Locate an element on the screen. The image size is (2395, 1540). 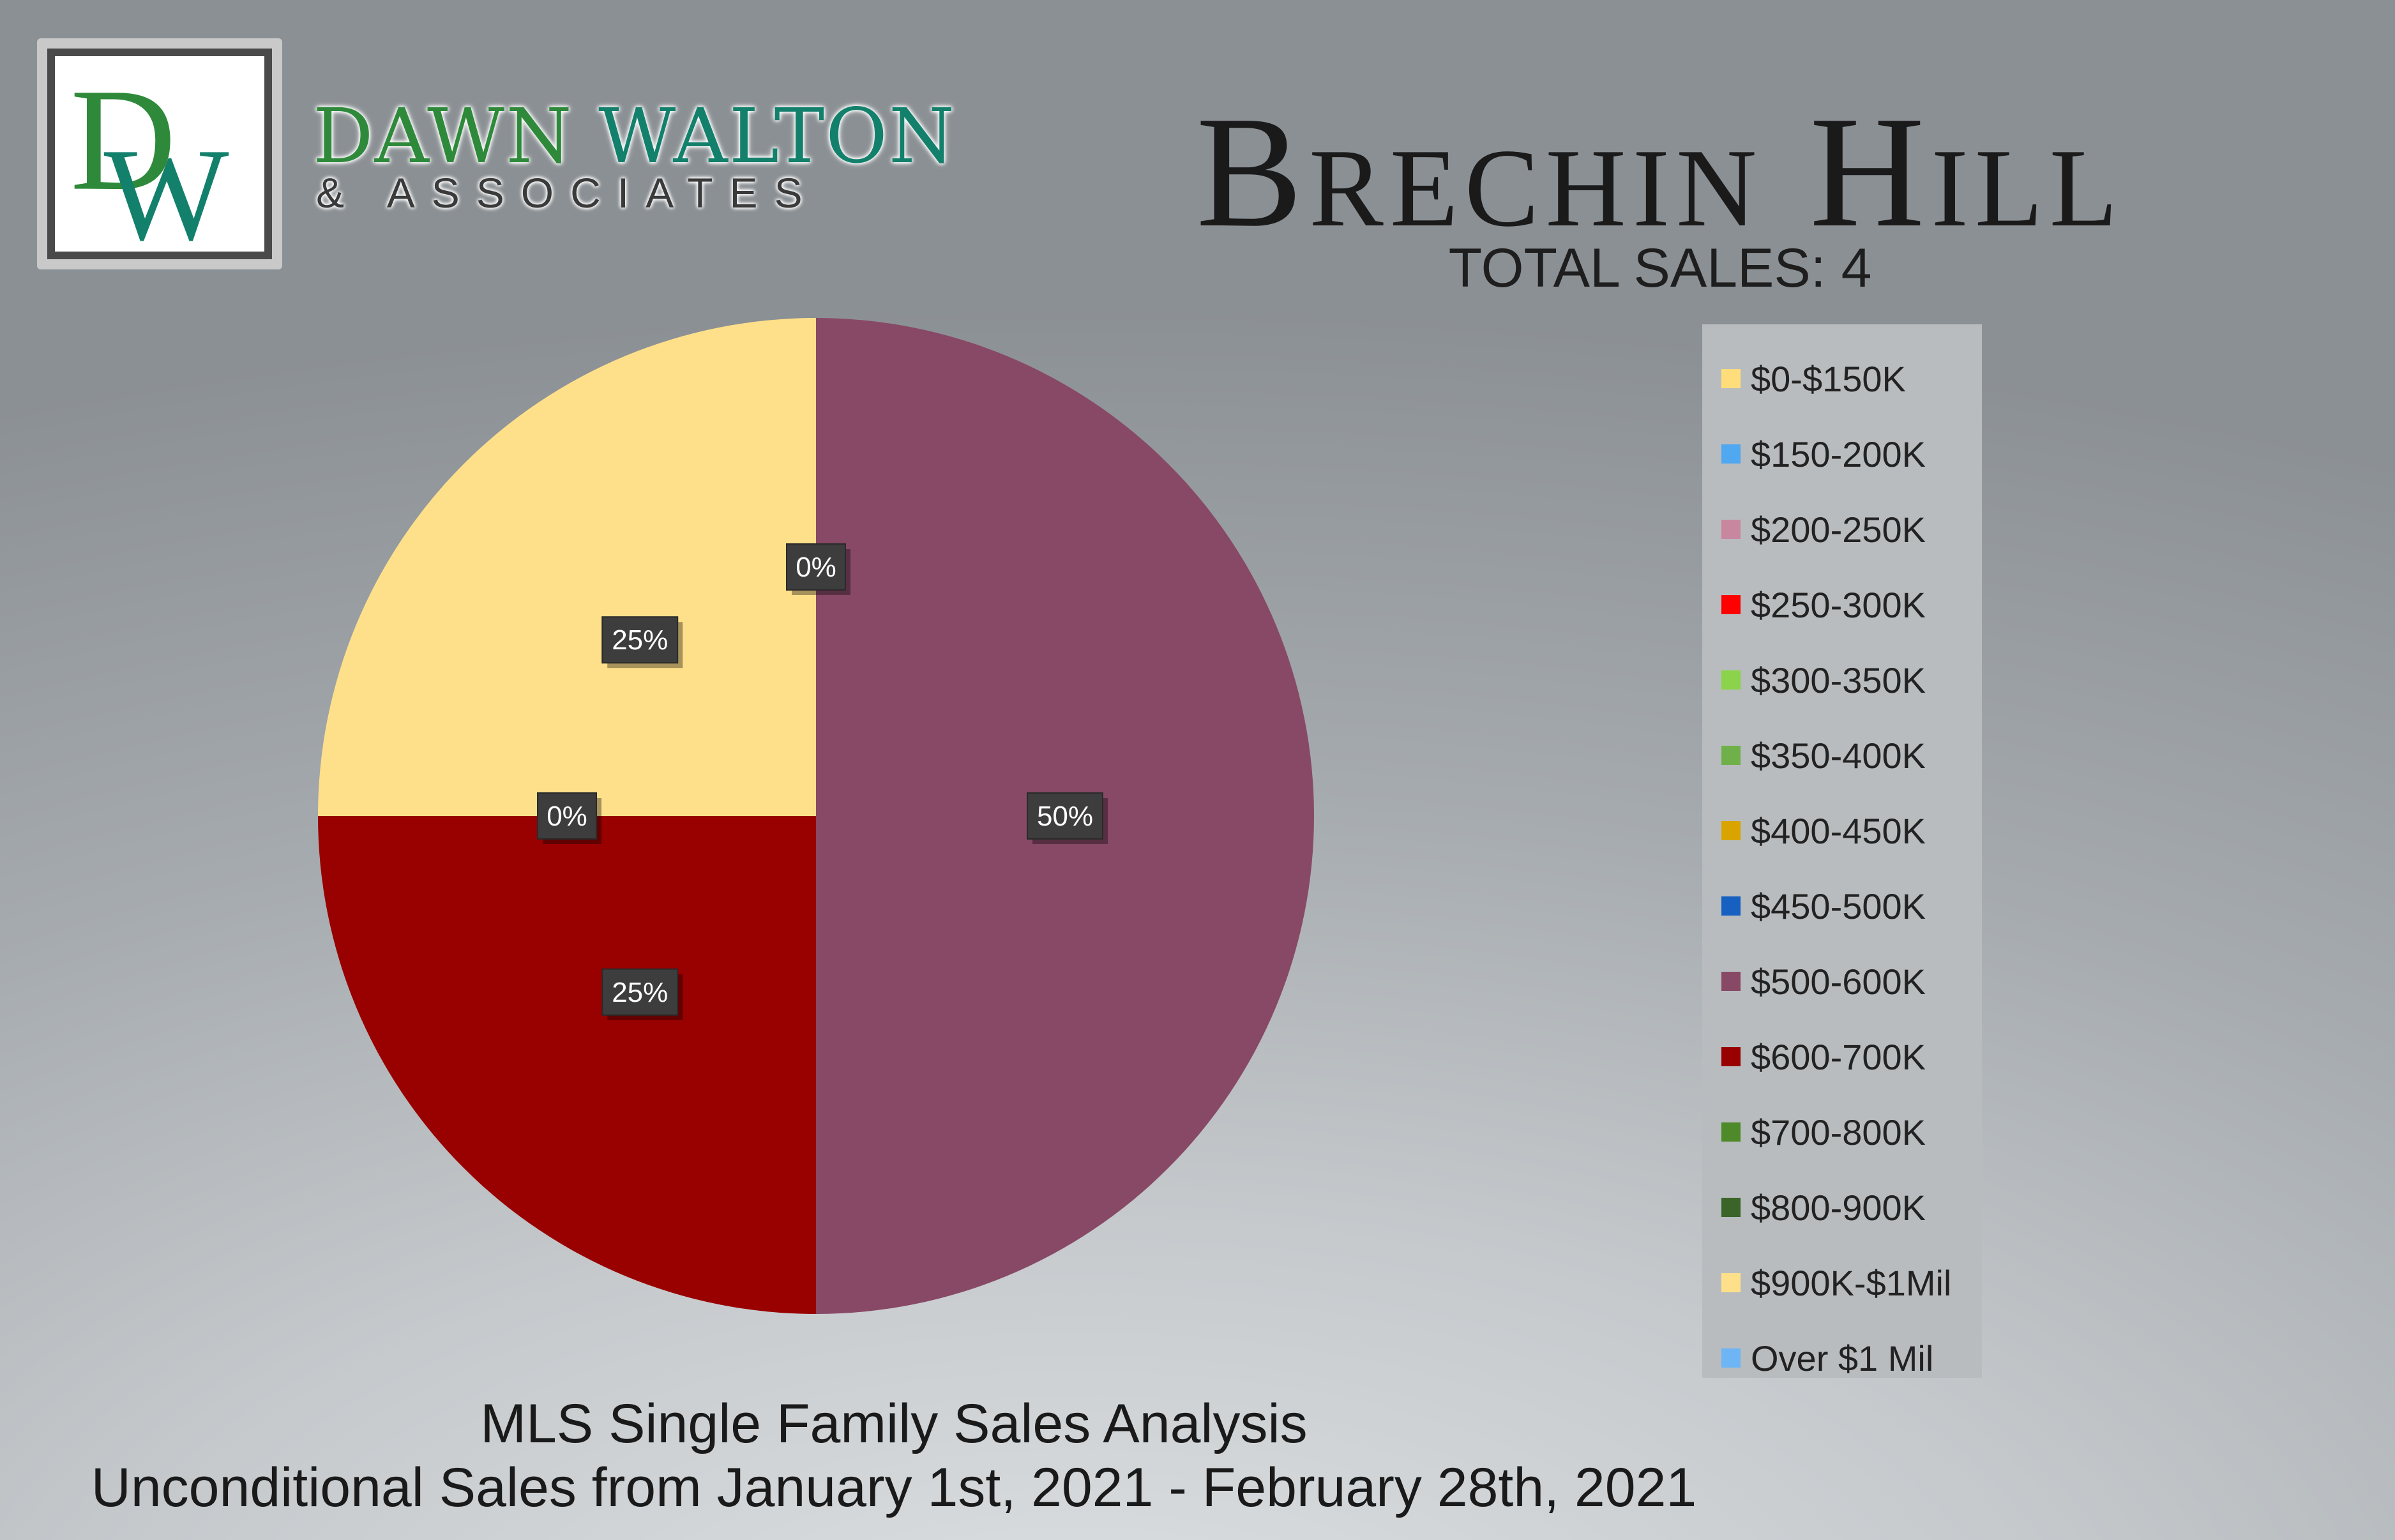
legend-item: $200-250K is located at coordinates (1842, 529).